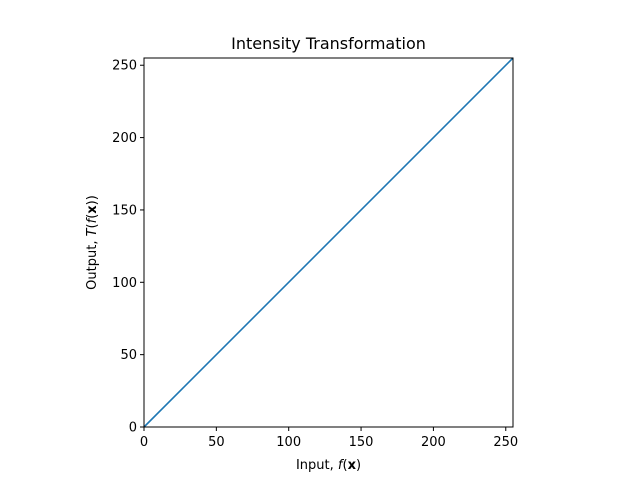  Describe the element at coordinates (358, 465) in the screenshot. I see `x-axis-label-close: )` at that location.